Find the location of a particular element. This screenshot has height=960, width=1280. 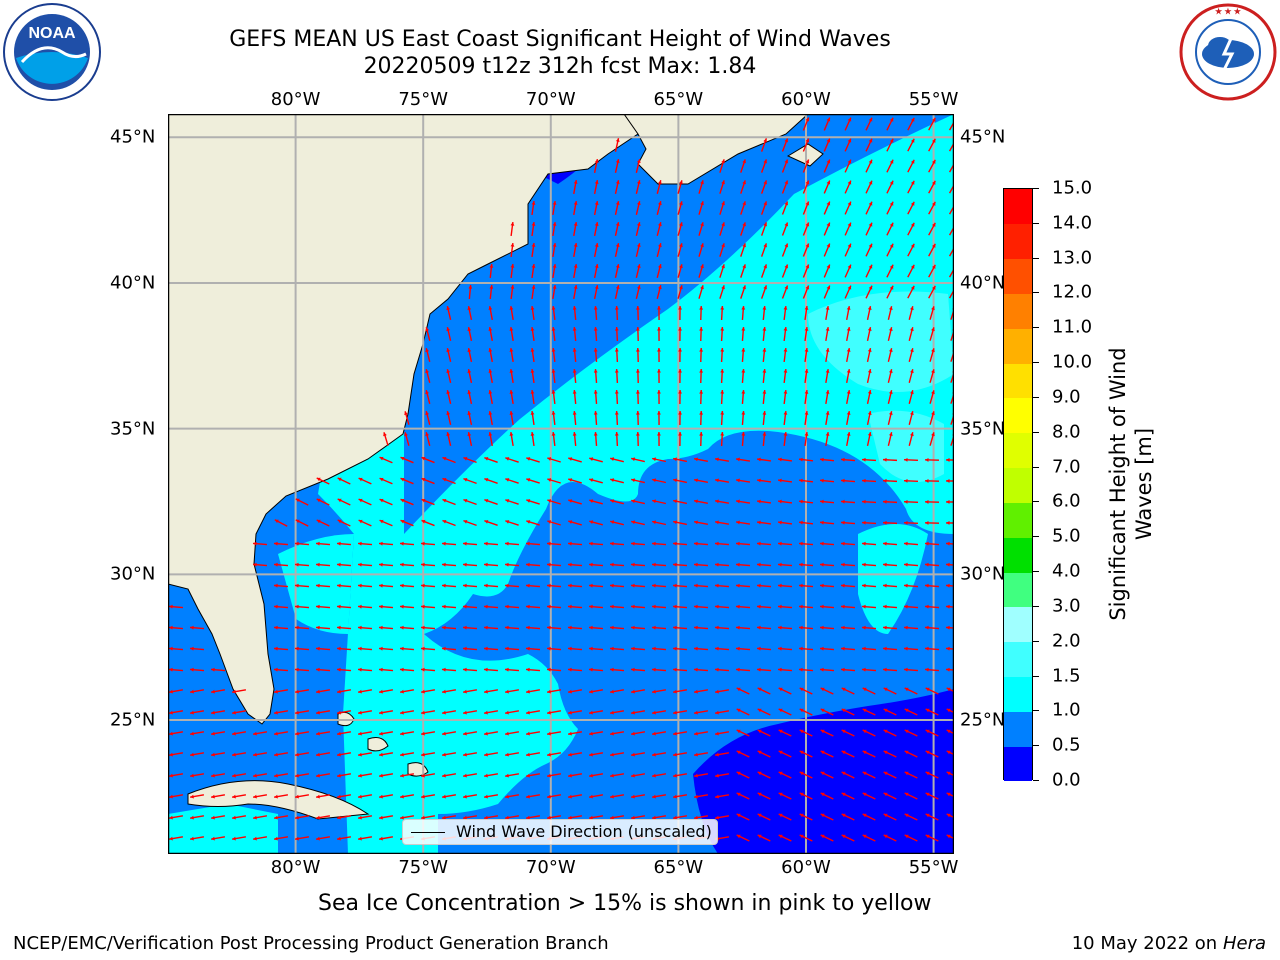

lat-tick-label: 30°N is located at coordinates (133, 574).